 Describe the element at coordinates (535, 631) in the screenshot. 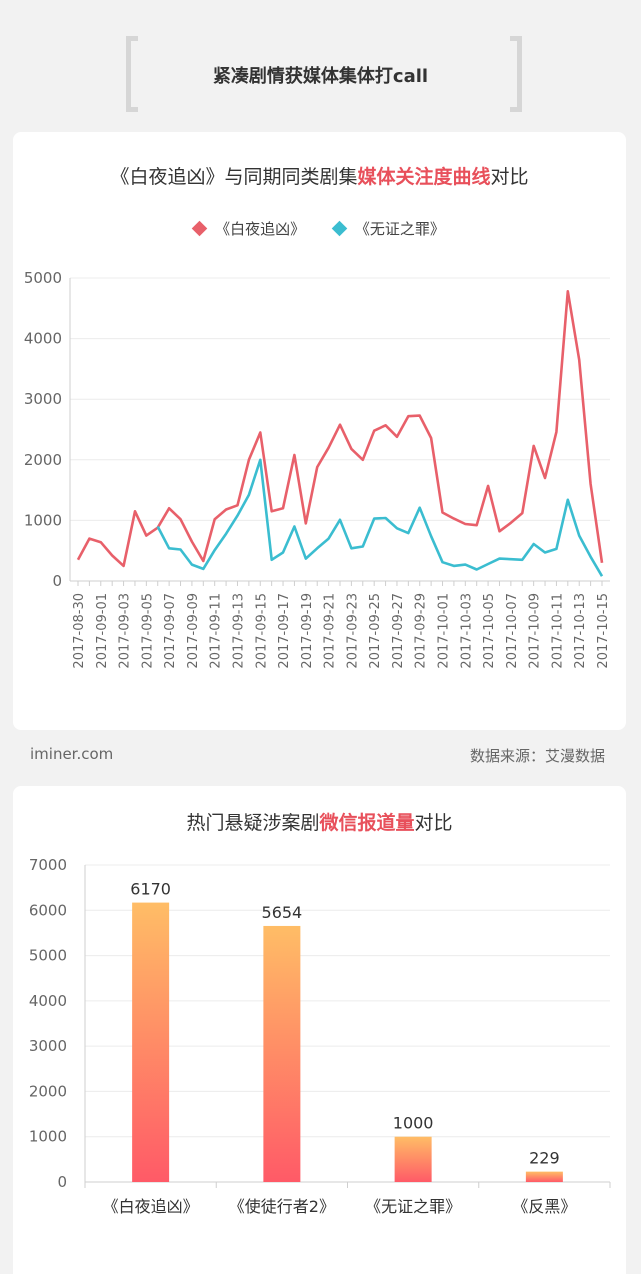

I see `x-tick-label: 2017-10-09` at that location.